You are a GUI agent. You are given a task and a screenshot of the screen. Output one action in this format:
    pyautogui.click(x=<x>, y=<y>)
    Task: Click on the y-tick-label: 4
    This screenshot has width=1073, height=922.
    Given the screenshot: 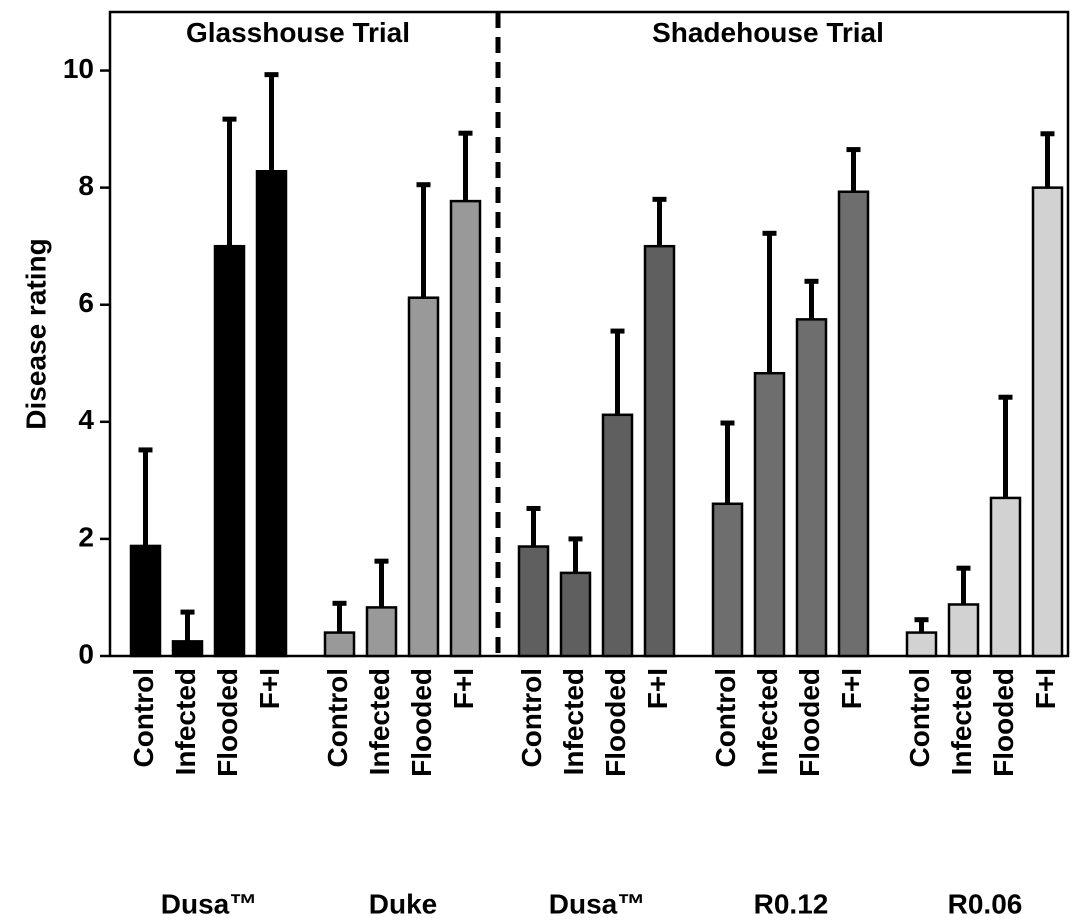 What is the action you would take?
    pyautogui.click(x=86, y=419)
    